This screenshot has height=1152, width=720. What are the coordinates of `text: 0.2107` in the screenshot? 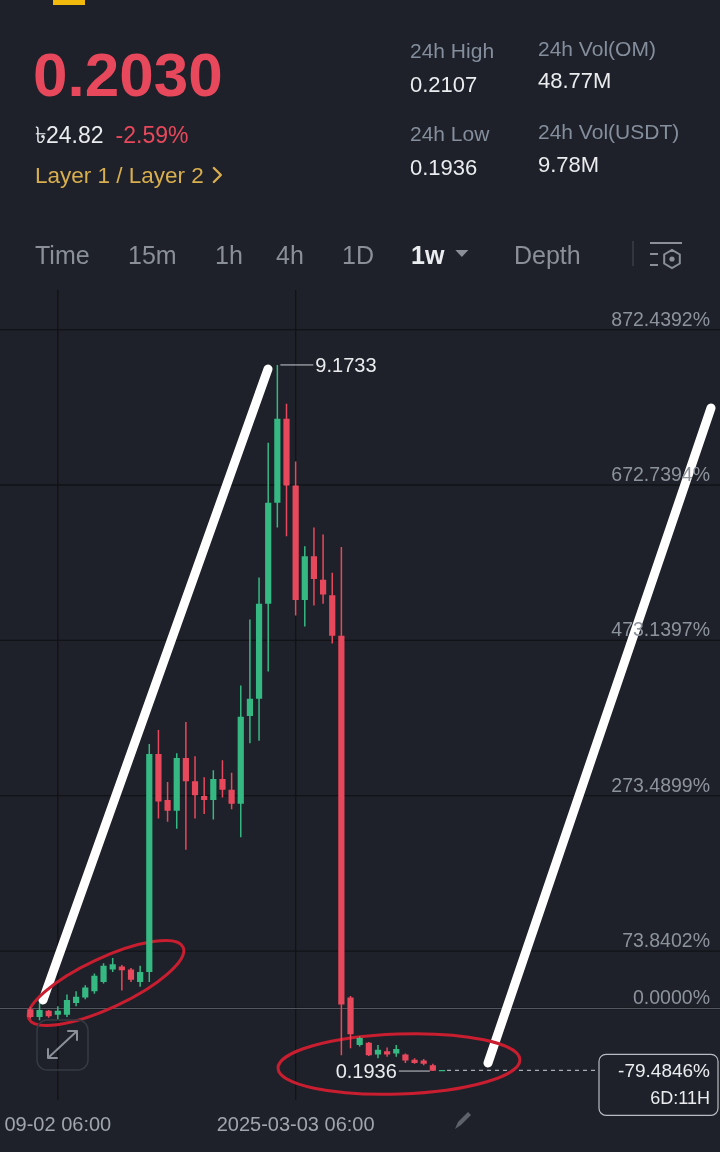 It's located at (444, 84).